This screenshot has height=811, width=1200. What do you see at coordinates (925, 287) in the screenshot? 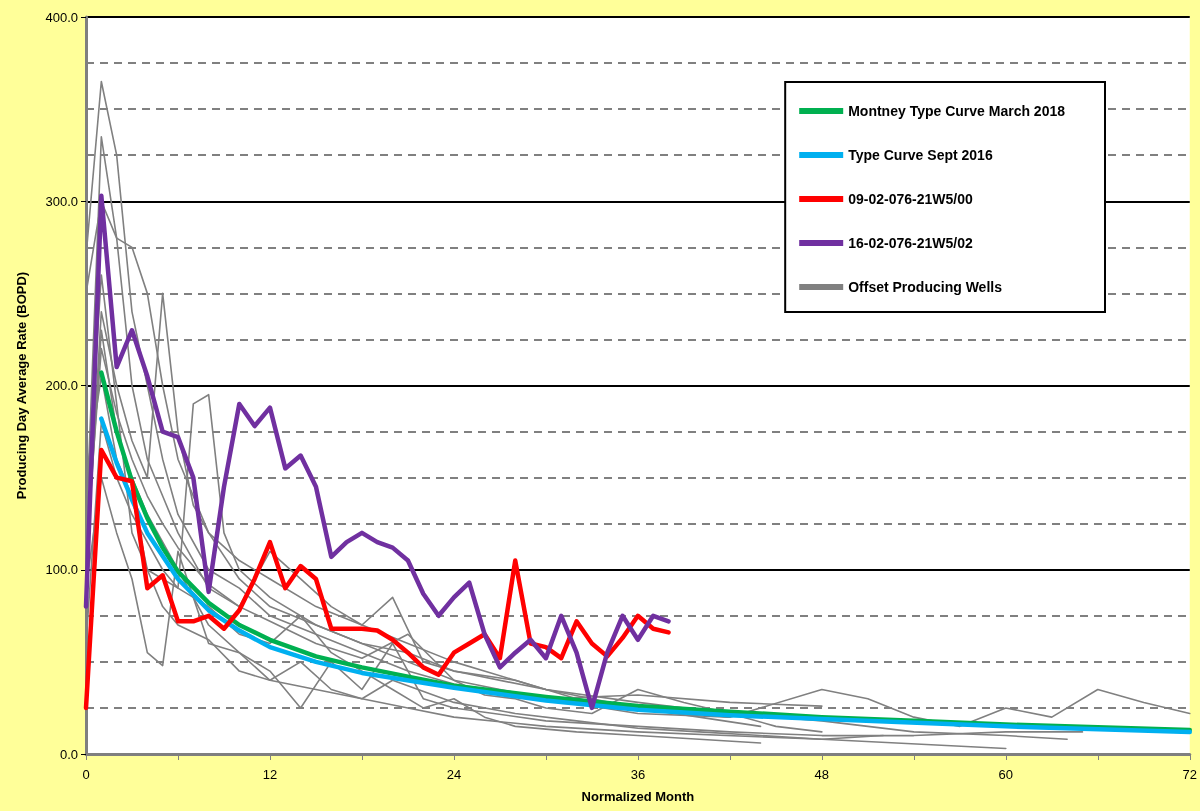
I see `legend-label: Offset Producing Wells` at bounding box center [925, 287].